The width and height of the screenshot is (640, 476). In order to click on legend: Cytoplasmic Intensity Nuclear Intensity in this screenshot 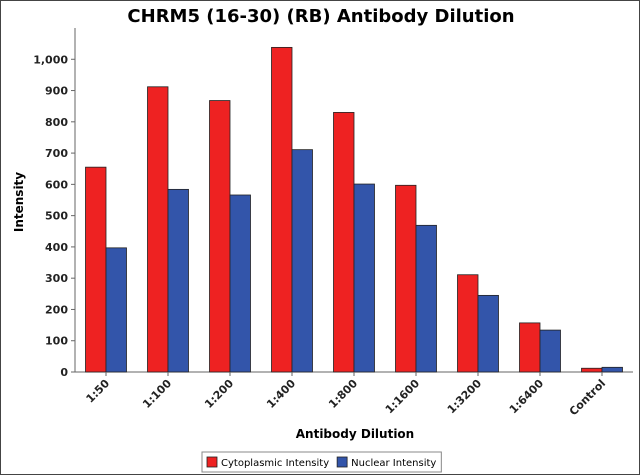, I will do `click(321, 462)`.